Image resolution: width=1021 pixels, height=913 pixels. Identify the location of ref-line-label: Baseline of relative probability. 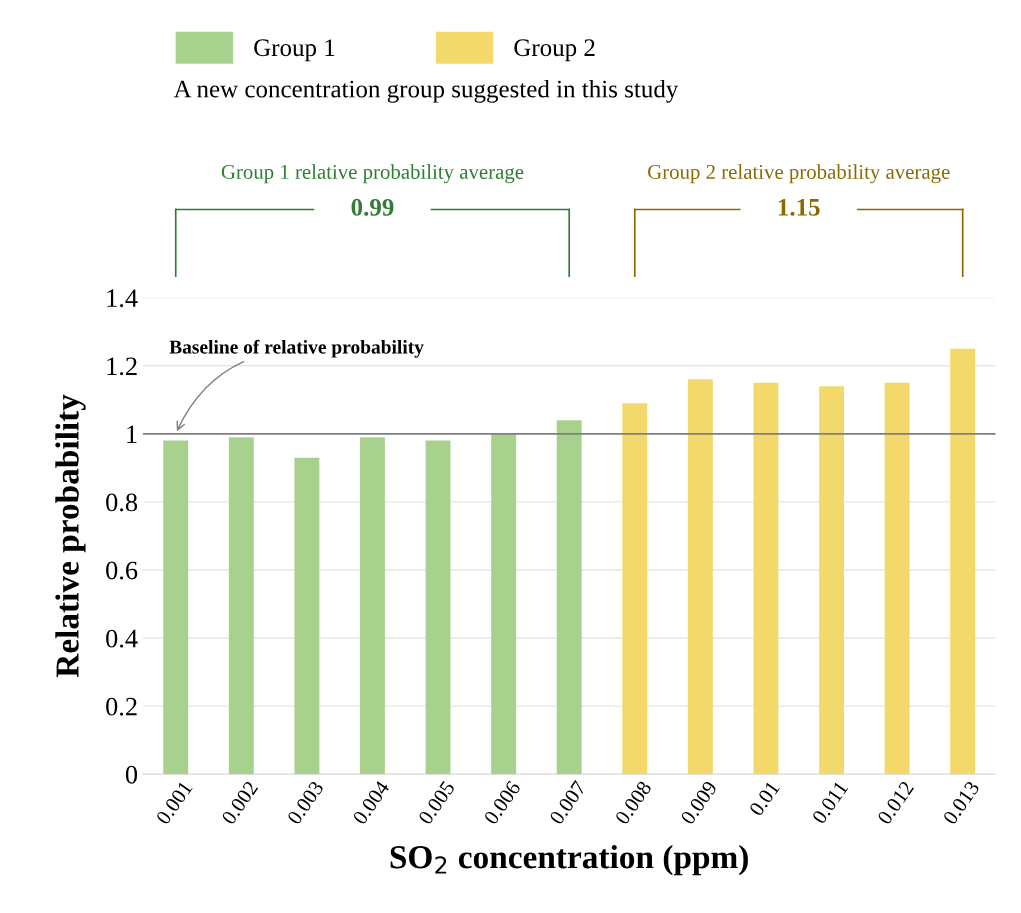
(296, 348).